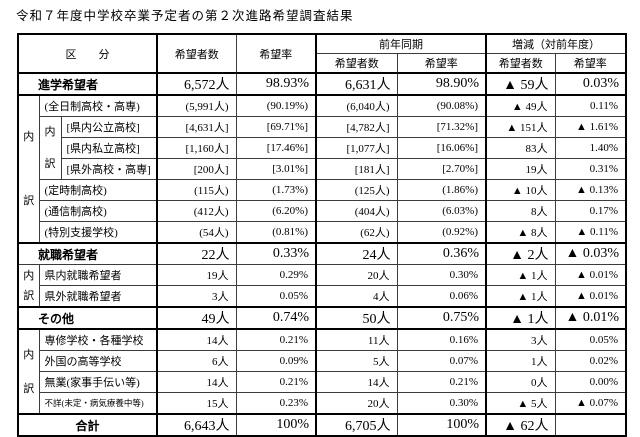  What do you see at coordinates (276, 127) in the screenshot?
I see `rate-cell: [69.71%]` at bounding box center [276, 127].